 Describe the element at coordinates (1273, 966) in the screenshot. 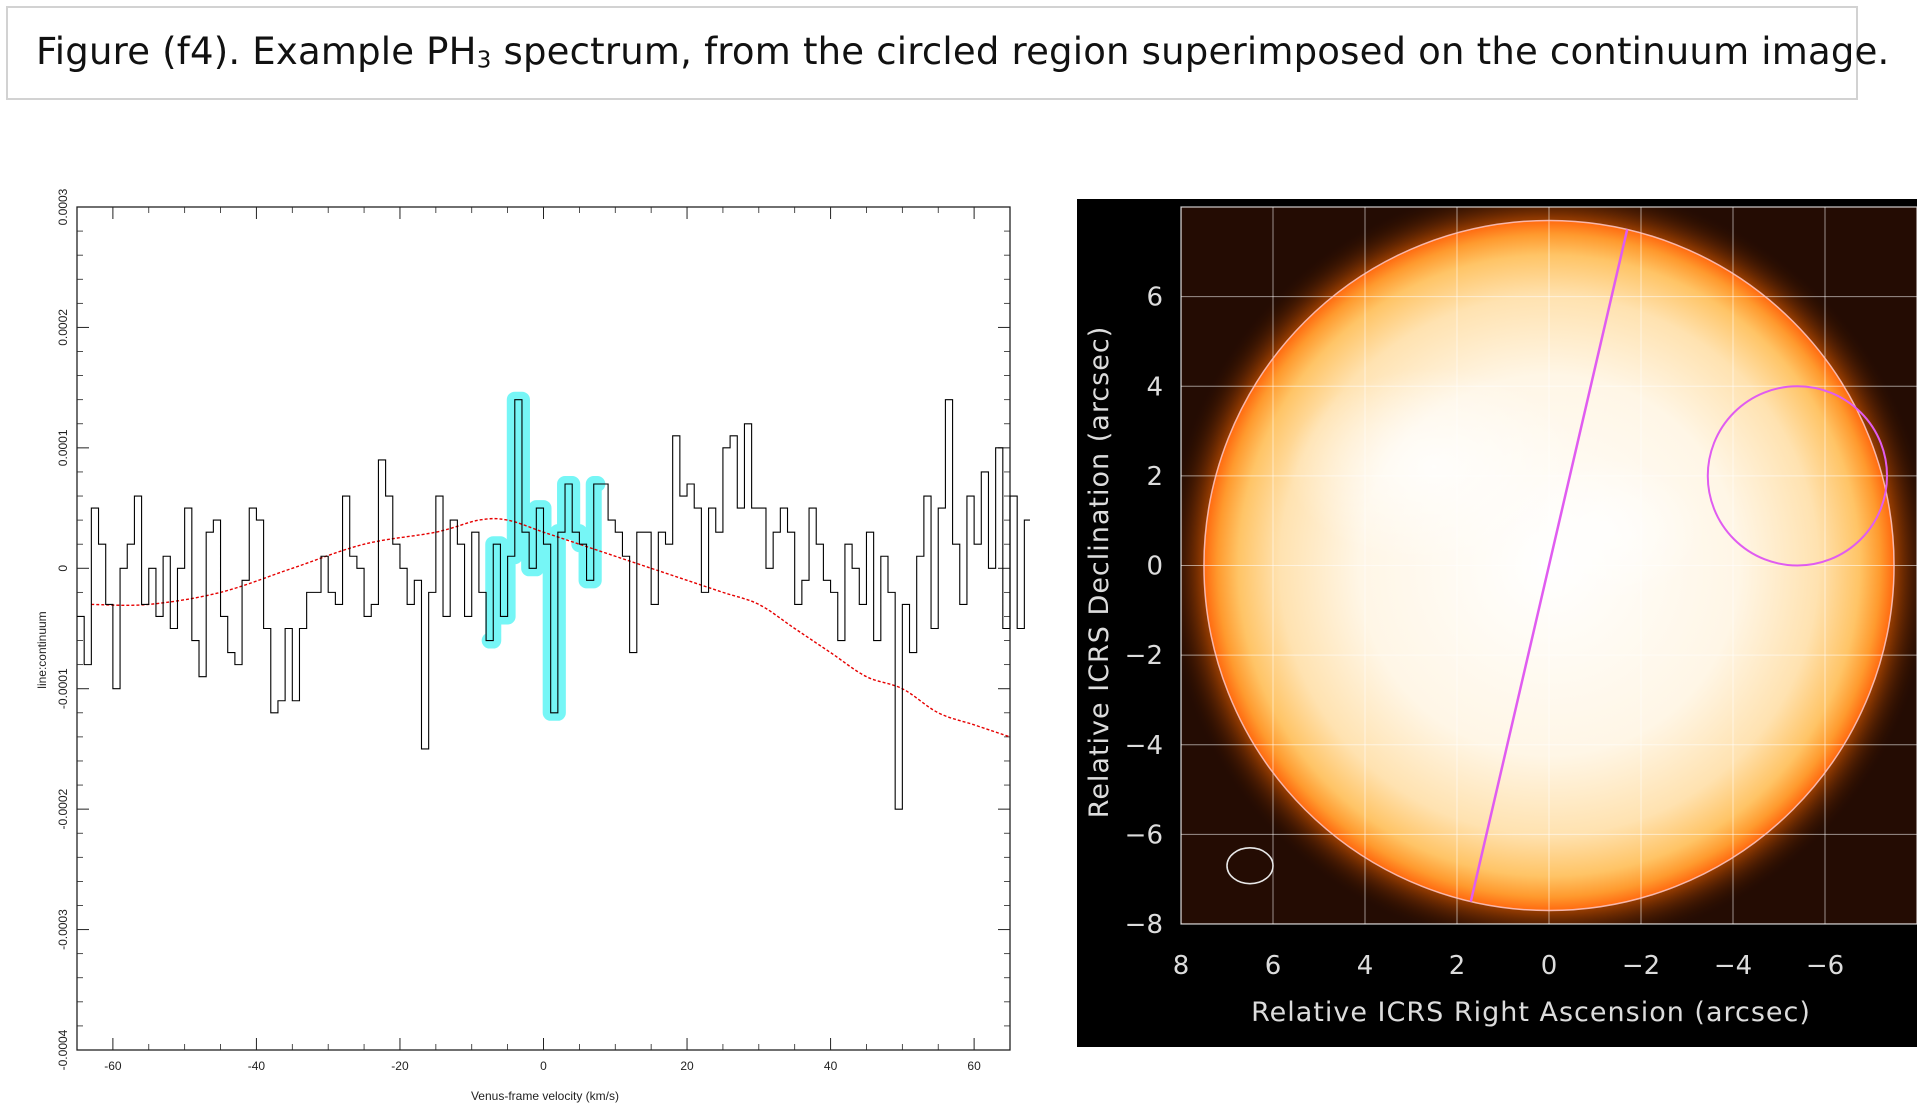

I see `x-tick-label: 6` at that location.